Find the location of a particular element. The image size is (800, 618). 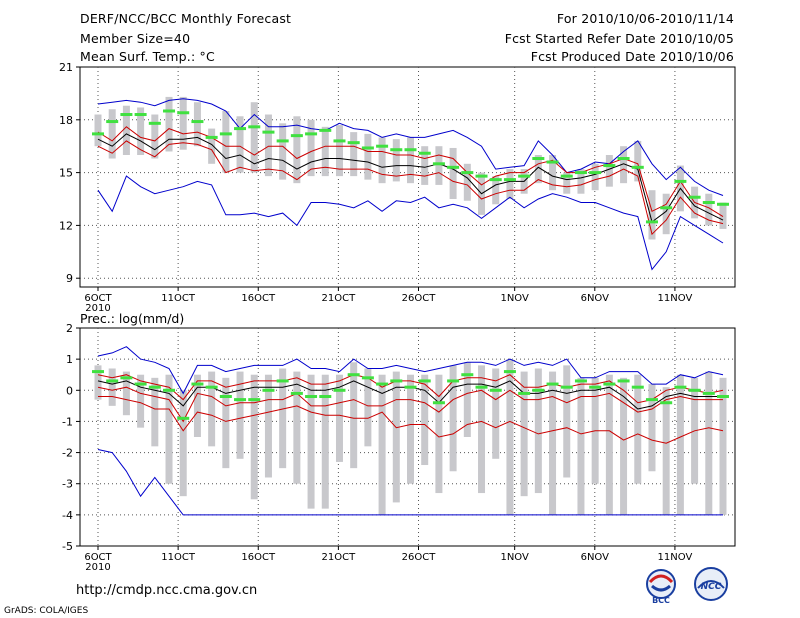

y-tick-label: 18 is located at coordinates (66, 120).